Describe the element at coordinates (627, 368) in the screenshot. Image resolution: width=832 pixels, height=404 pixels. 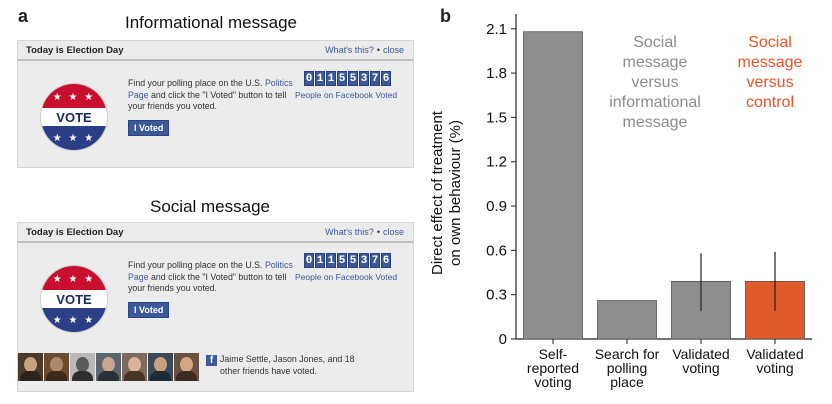
I see `x-tick-label: polling` at that location.